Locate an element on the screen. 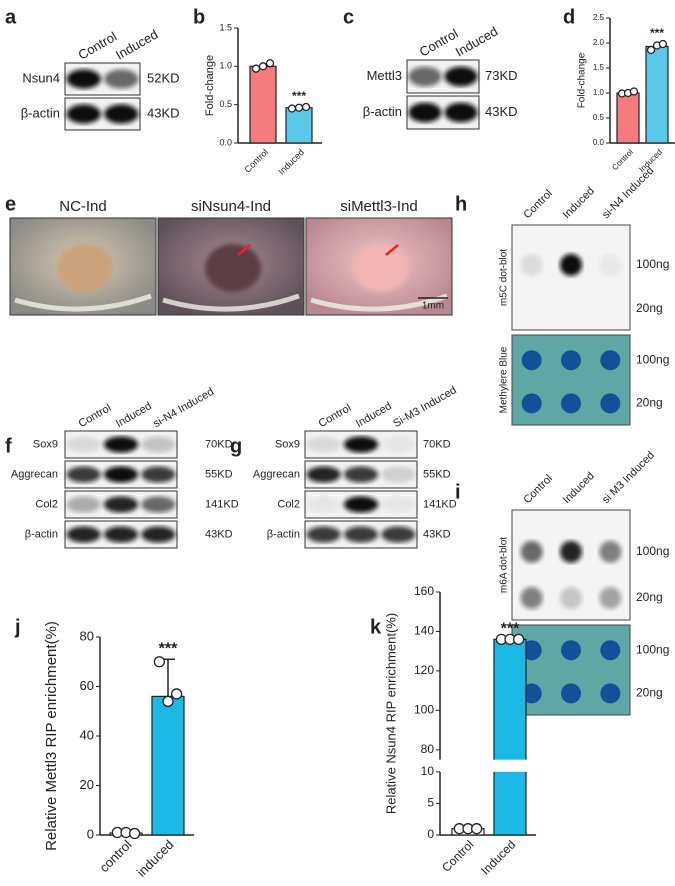 This screenshot has height=886, width=675. x-tick-label: control is located at coordinates (115, 856).